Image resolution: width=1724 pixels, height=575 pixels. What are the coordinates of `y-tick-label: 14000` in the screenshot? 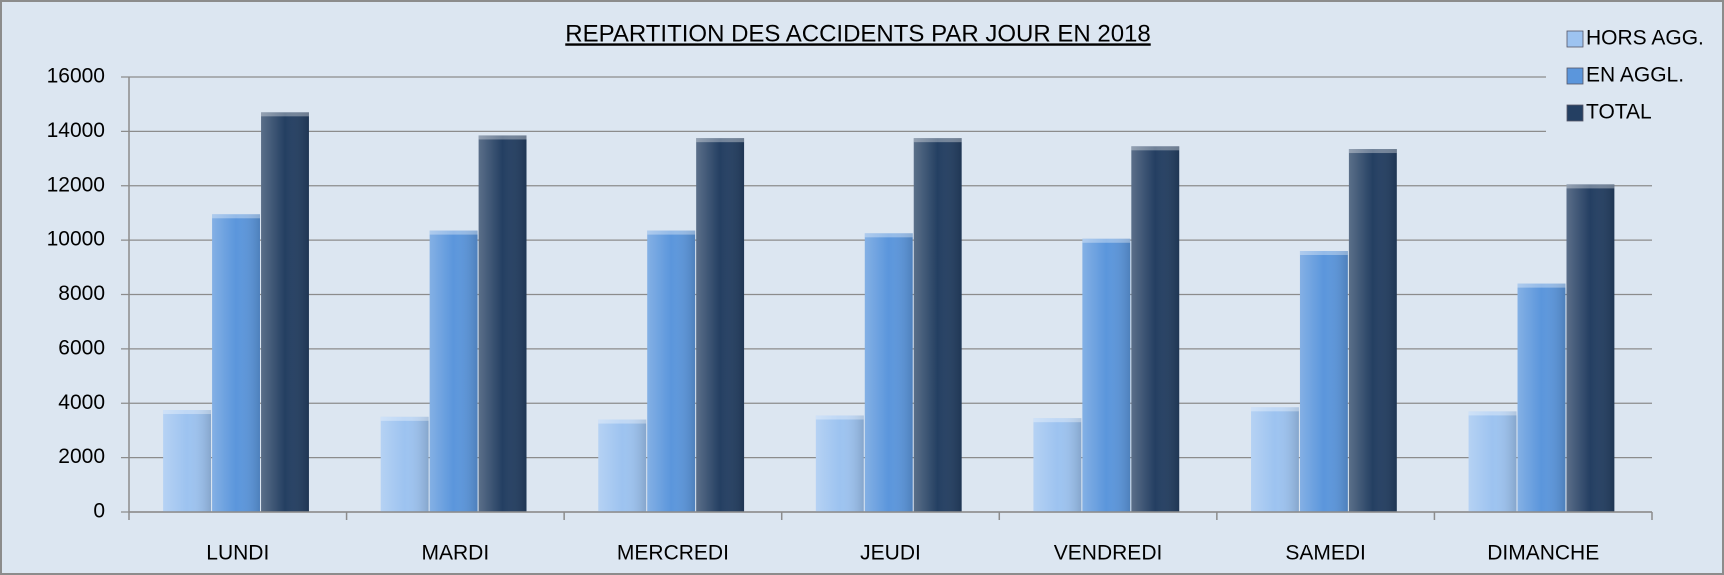 It's located at (76, 130).